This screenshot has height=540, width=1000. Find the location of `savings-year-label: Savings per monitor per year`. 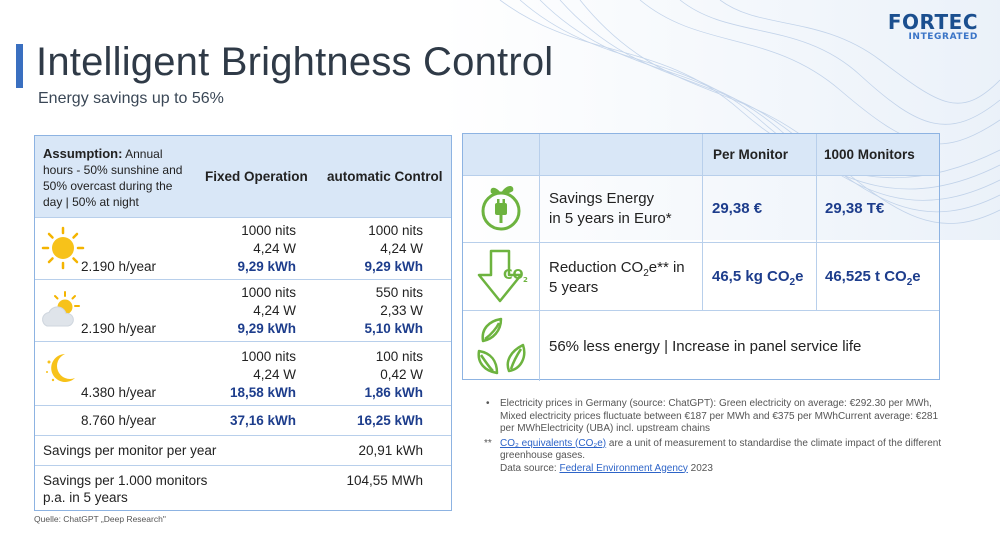

savings-year-label: Savings per monitor per year is located at coordinates (130, 450).